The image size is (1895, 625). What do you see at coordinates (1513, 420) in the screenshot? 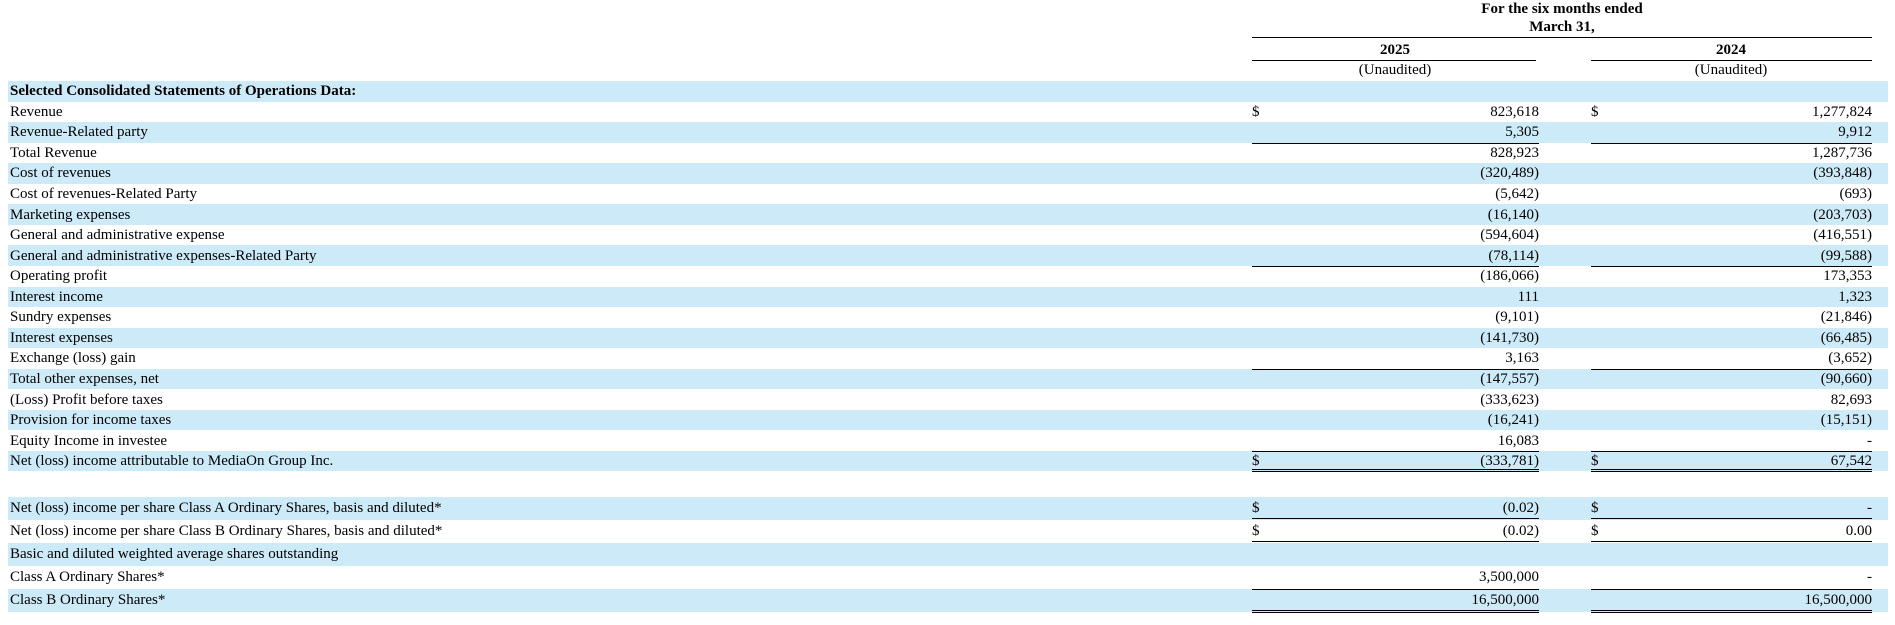
I see `cell-value: (16,241)` at bounding box center [1513, 420].